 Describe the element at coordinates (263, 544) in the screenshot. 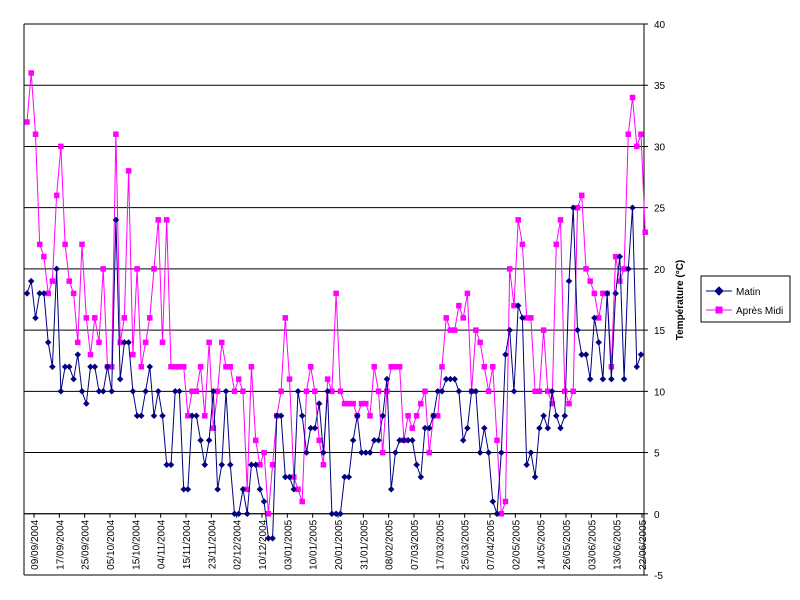

I see `x-tick-label: 10/12/2004` at that location.